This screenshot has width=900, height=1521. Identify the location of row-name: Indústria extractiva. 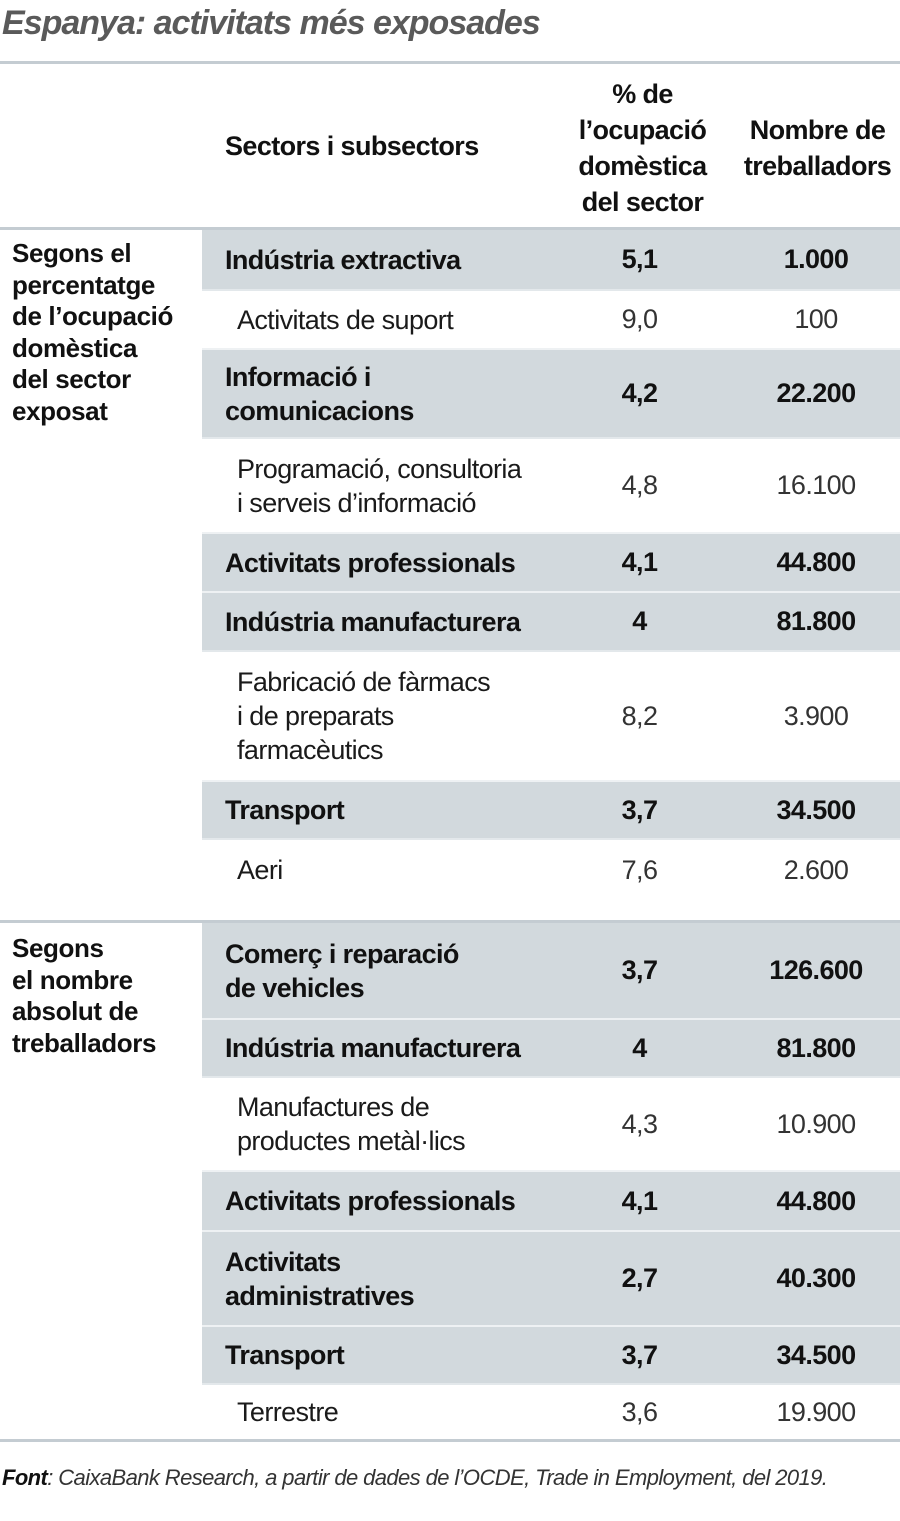
(374, 260).